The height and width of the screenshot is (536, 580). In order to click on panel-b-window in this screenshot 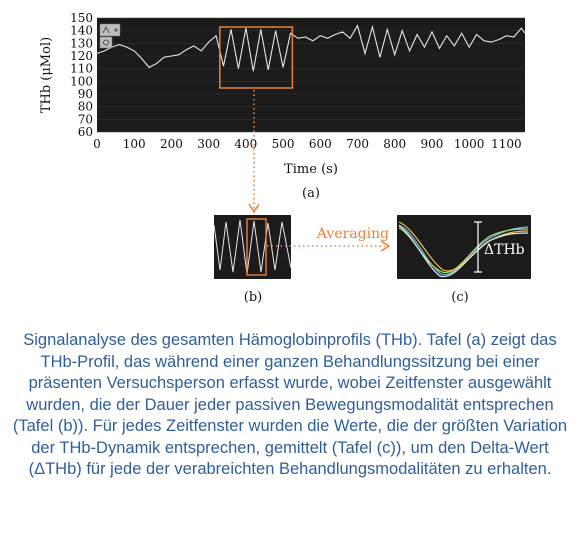, I will do `click(256, 247)`.